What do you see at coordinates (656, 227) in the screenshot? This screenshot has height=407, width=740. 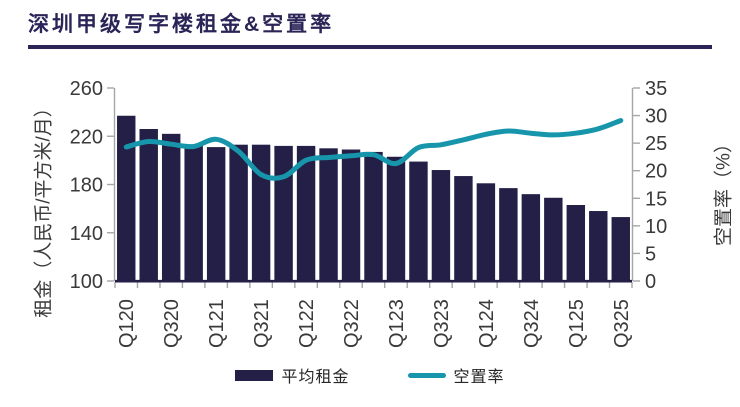 I see `right-tick-label-10: 10` at bounding box center [656, 227].